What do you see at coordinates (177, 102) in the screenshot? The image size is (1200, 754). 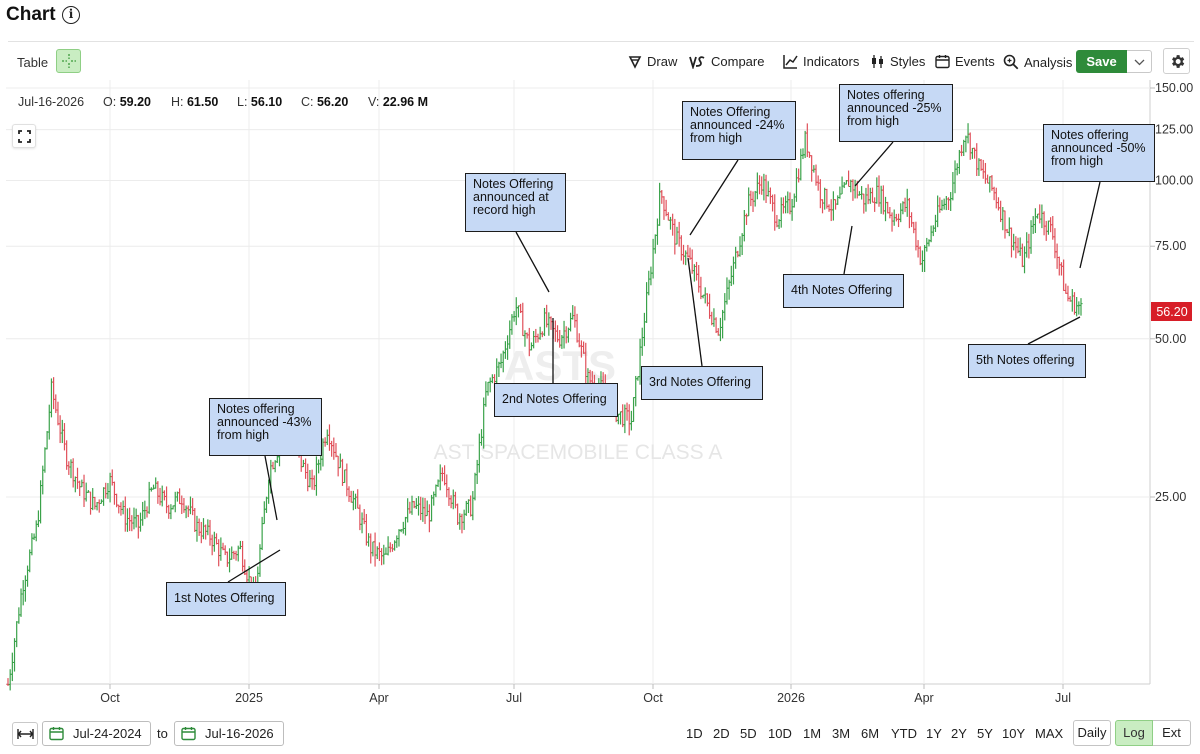 I see `high-label: H:` at bounding box center [177, 102].